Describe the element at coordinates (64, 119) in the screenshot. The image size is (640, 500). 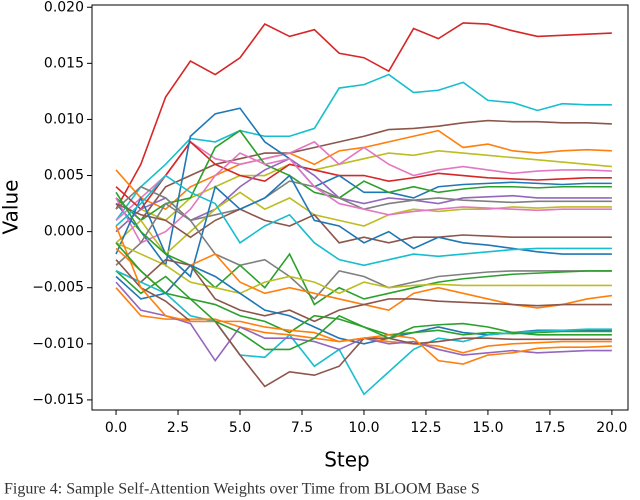
I see `y-tick-label: 0.010` at that location.